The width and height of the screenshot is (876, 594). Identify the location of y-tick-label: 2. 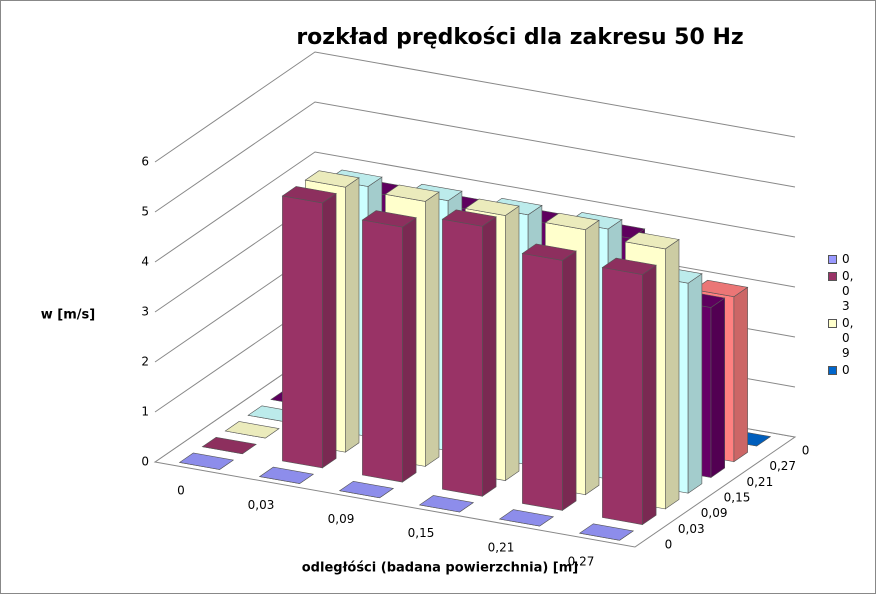
(145, 362).